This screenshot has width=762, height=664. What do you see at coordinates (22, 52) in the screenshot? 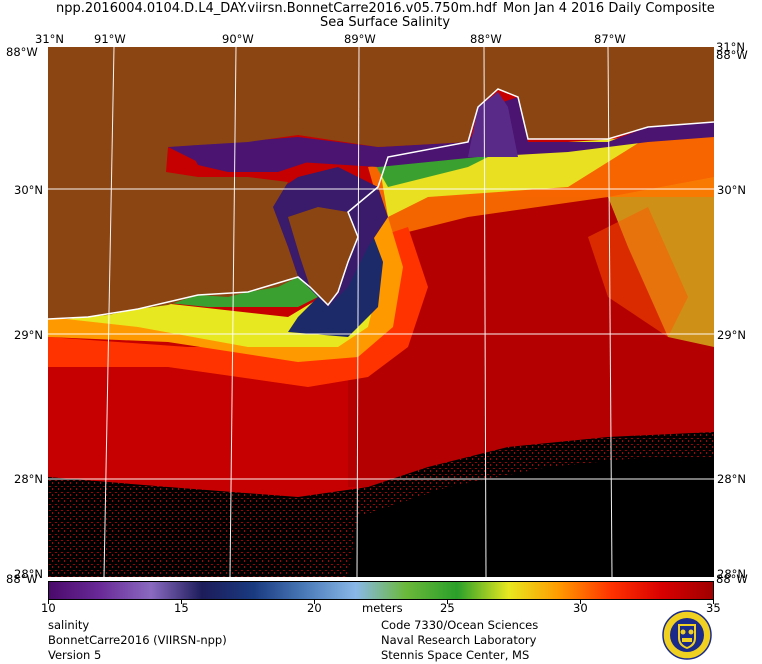
I see `corner-label-top-left: 88°W` at bounding box center [22, 52].